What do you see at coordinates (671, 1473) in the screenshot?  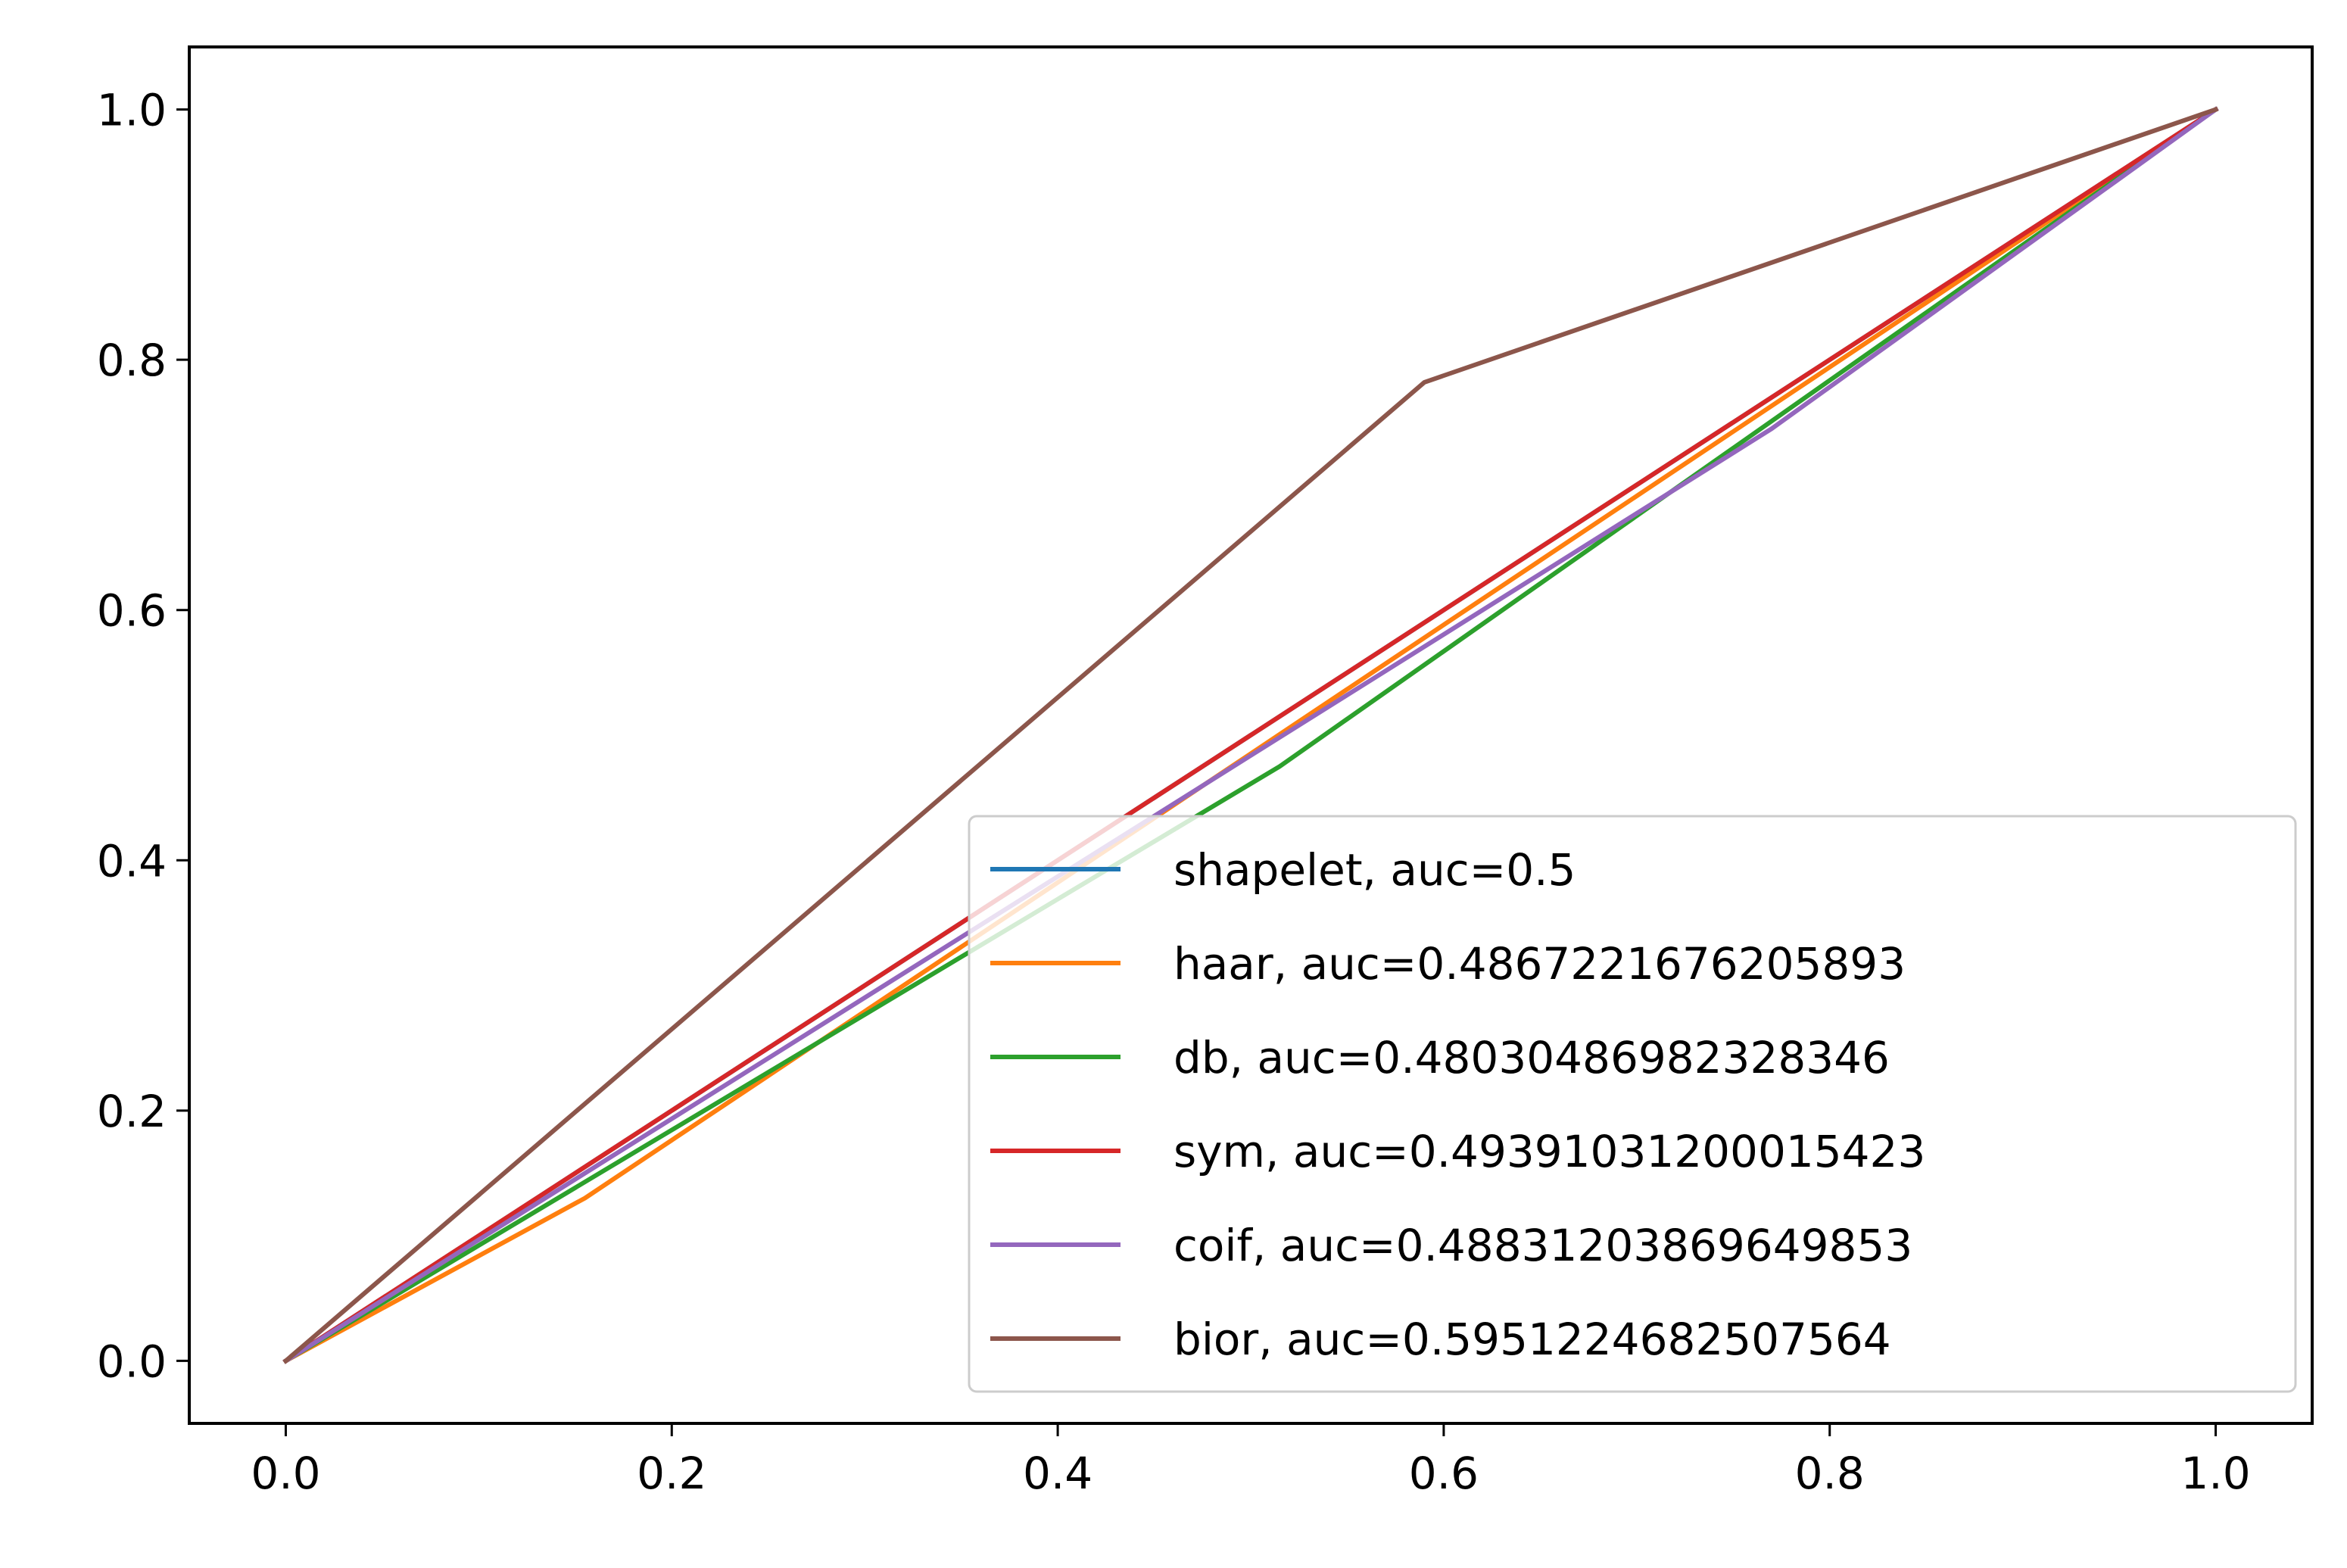 I see `x-tick-label: 0.2` at bounding box center [671, 1473].